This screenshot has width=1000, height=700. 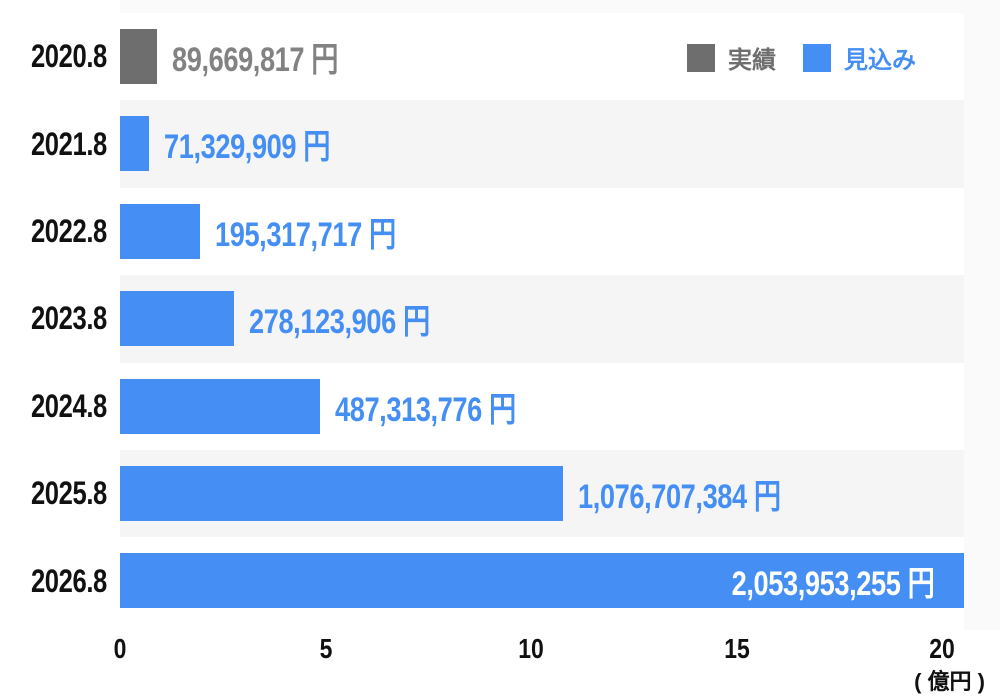 I want to click on legend-item-forecast: 見込み, so click(x=859, y=57).